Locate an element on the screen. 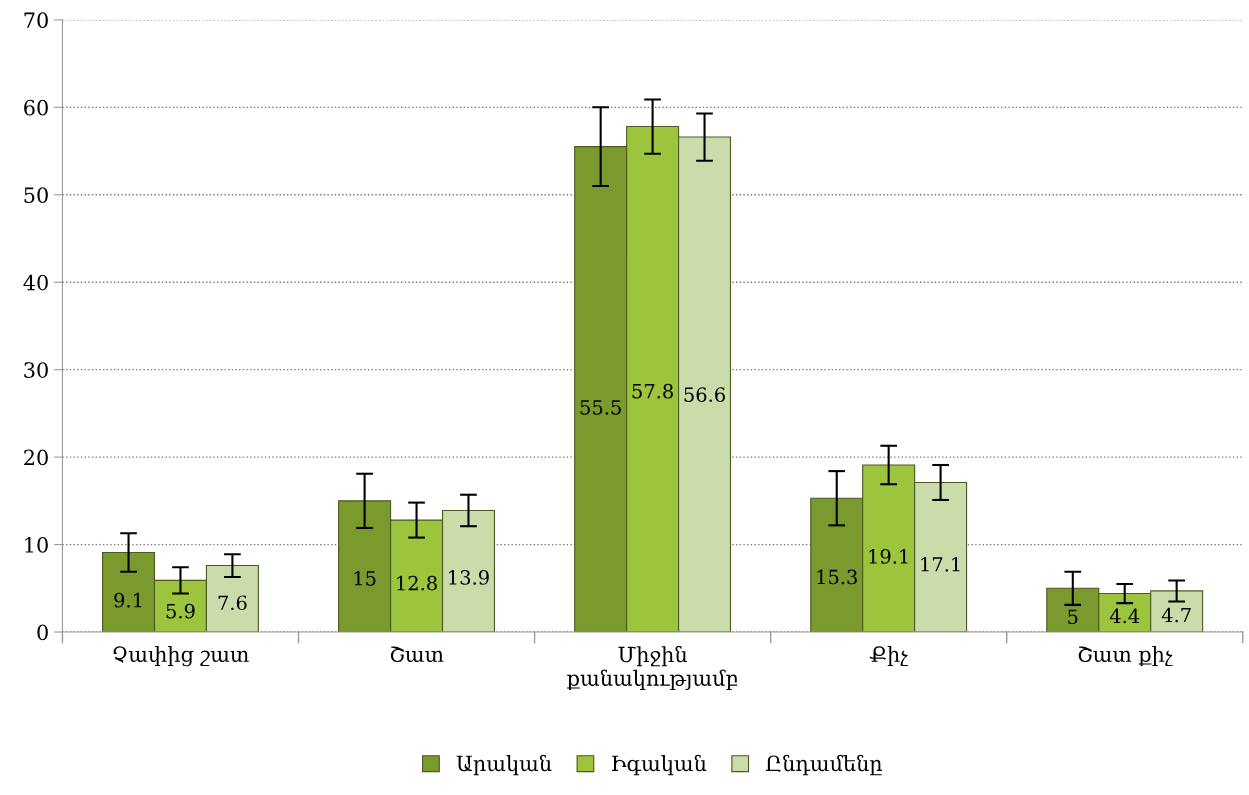 The width and height of the screenshot is (1249, 795). y-tick-label: 60 is located at coordinates (36, 107).